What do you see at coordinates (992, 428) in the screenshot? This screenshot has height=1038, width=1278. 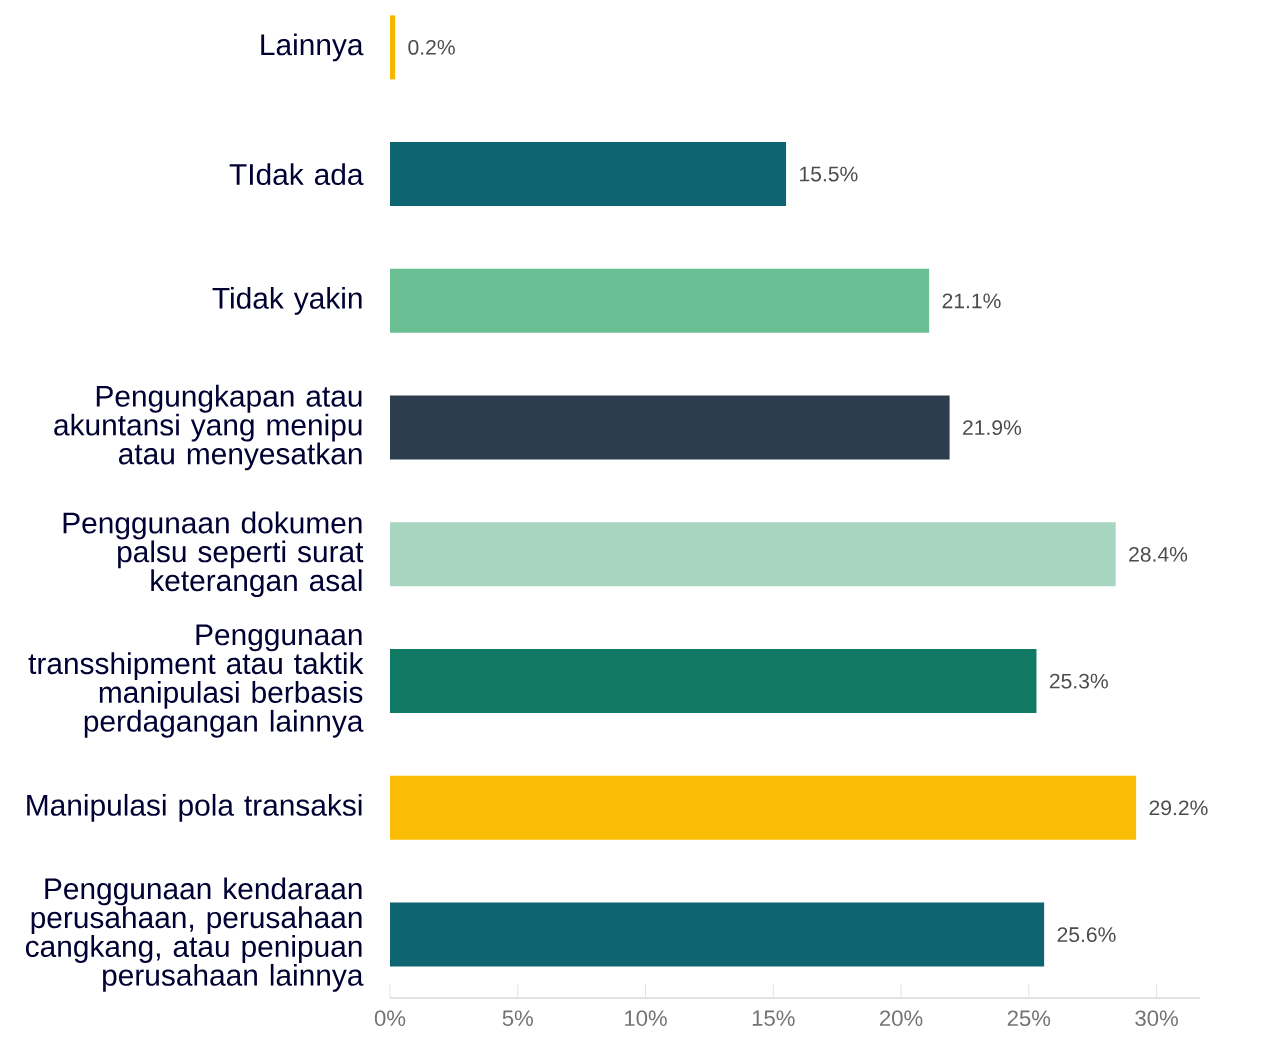 I see `data-label: 21.9%` at bounding box center [992, 428].